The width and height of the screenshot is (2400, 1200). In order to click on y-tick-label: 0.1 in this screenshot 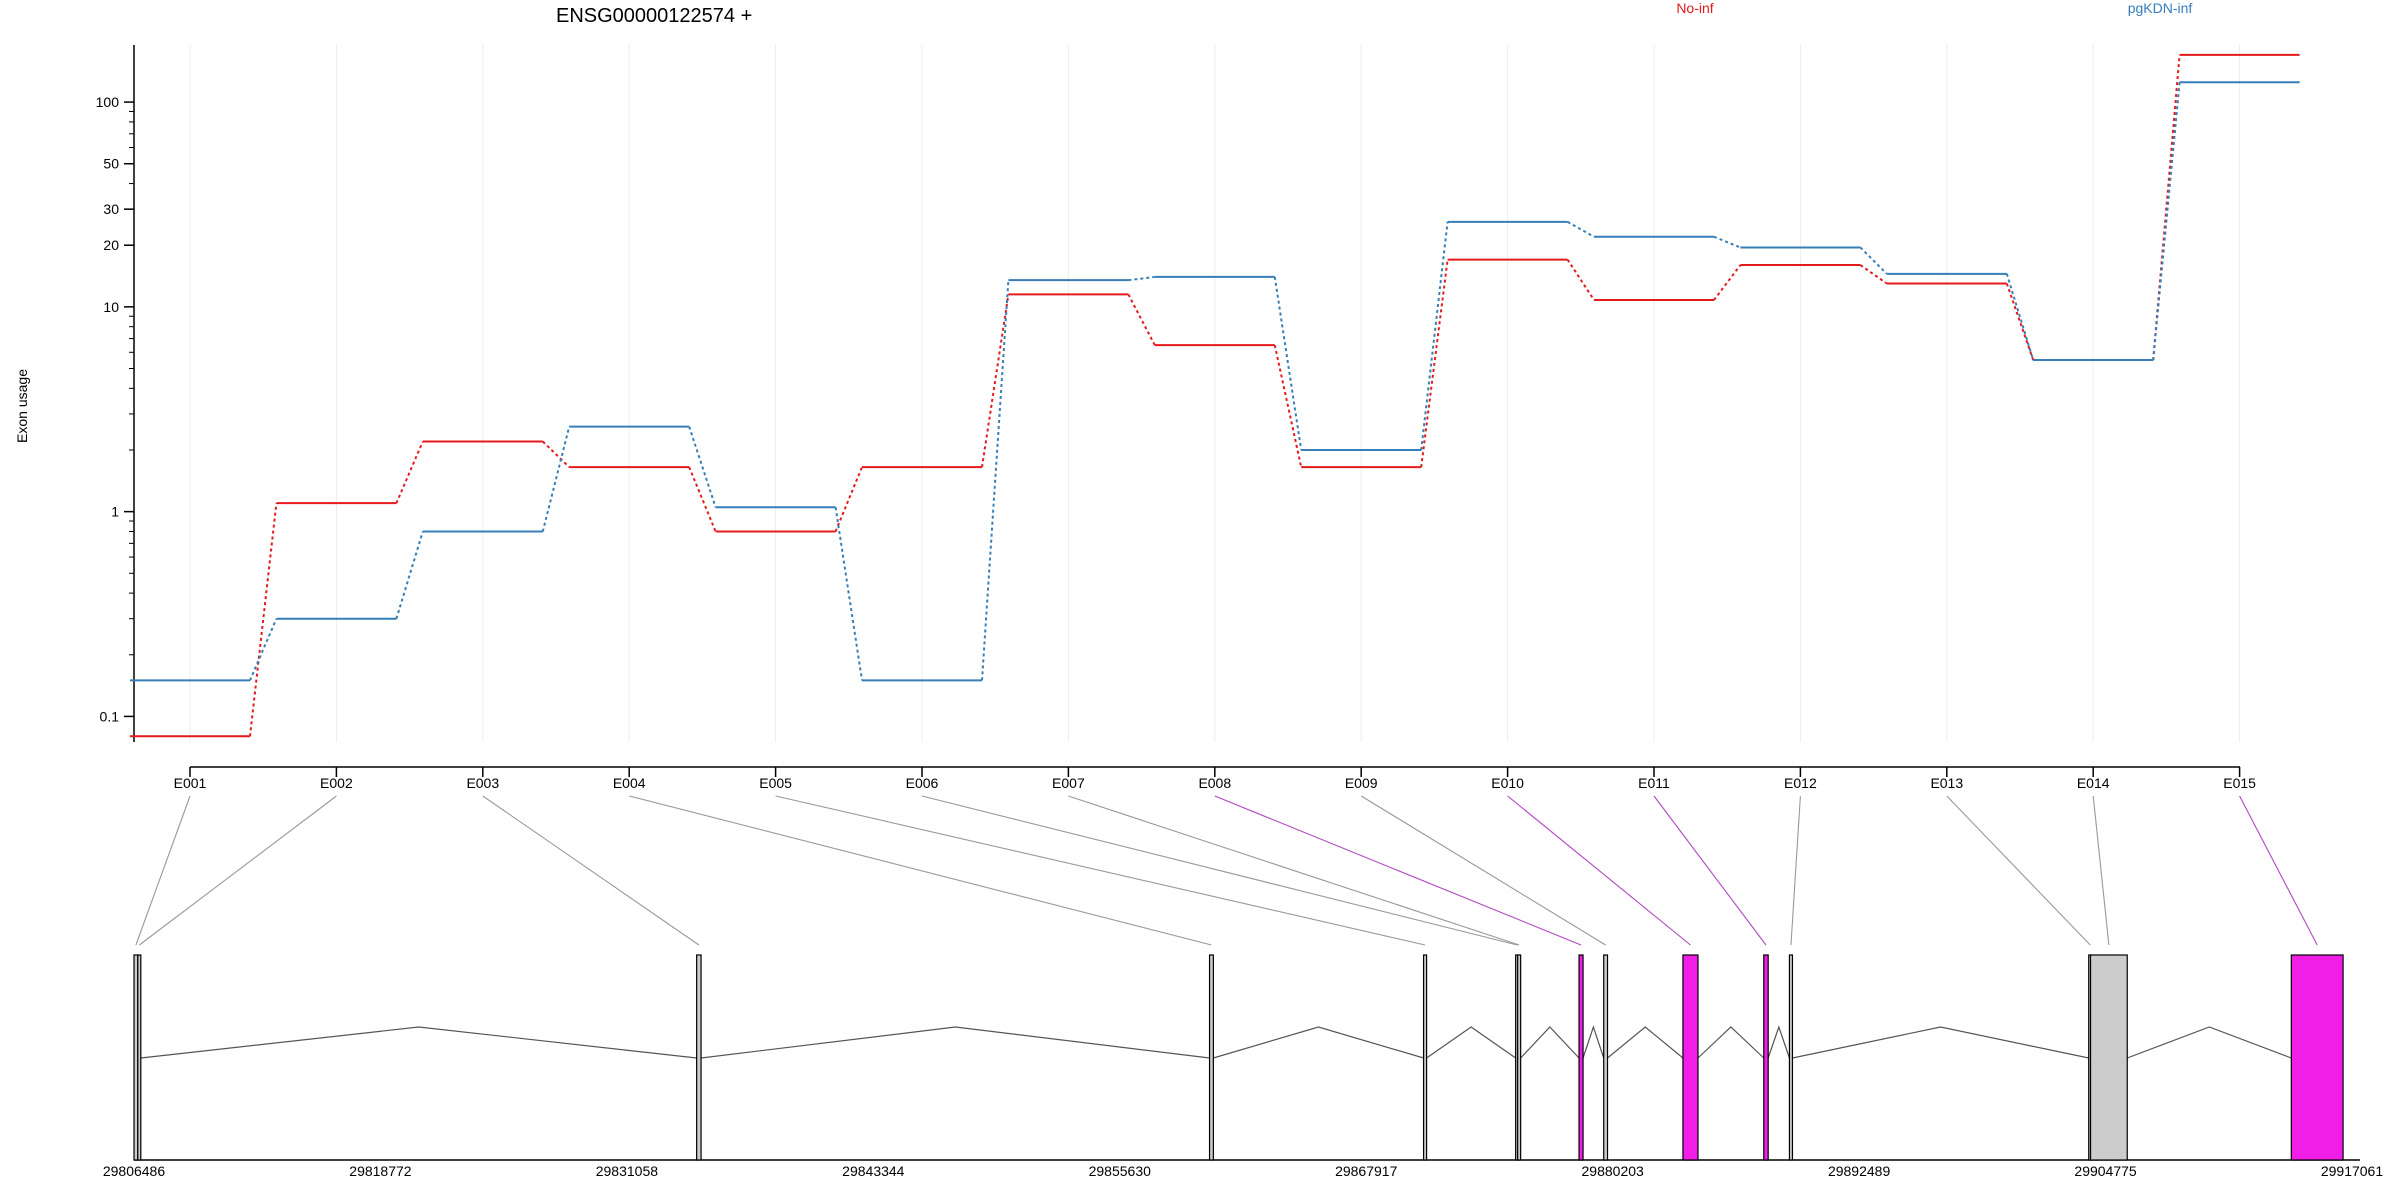, I will do `click(110, 716)`.